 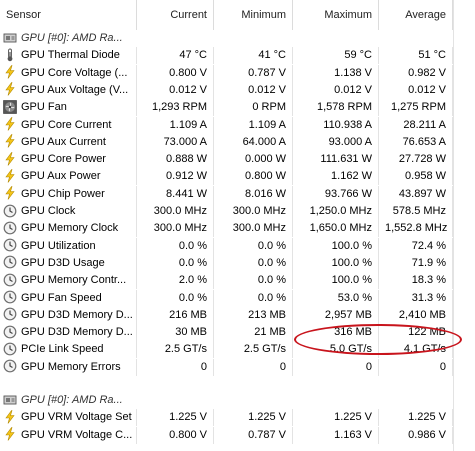 I want to click on sensor-row: GPU D3D Usage 0.0 % 0.0 % 100.0 % 71.9 %, so click(x=237, y=263).